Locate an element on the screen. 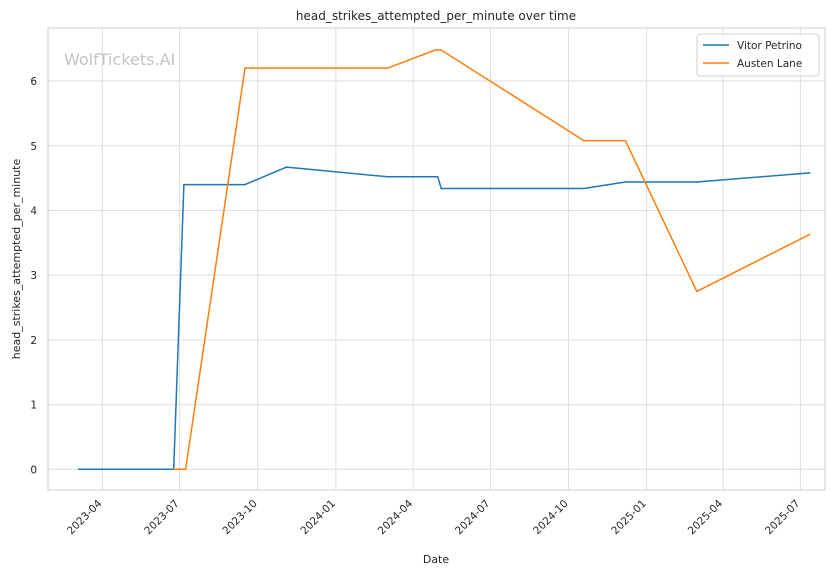  x-tick-label-2: 2023-10 is located at coordinates (240, 518).